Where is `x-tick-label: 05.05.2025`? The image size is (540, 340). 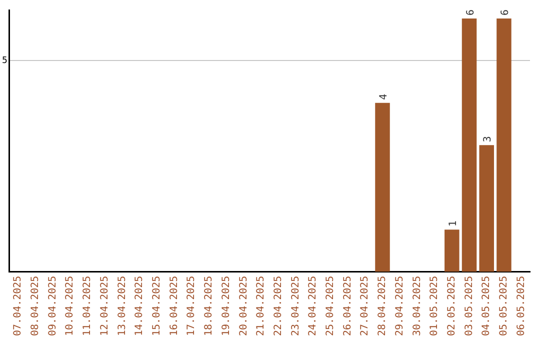 x-tick-label: 05.05.2025 is located at coordinates (504, 306).